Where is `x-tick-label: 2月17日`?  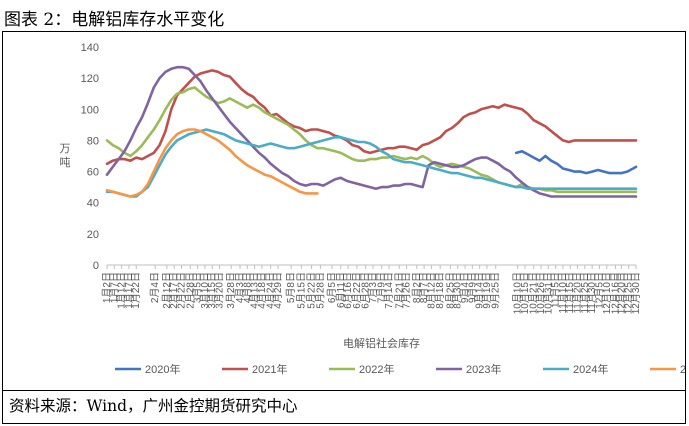
x-tick-label: 2月17日 is located at coordinates (174, 290).